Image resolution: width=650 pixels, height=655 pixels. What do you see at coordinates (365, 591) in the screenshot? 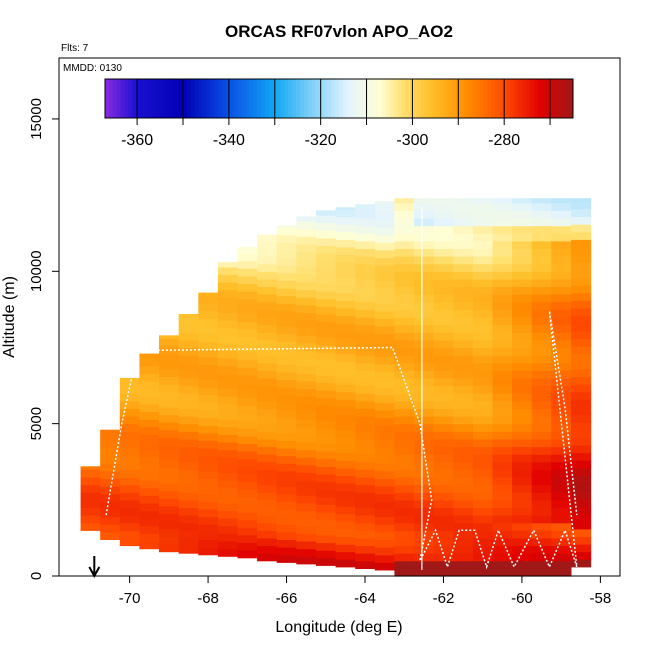
I see `x-axis: -70 -68 -66 -64 -62 -60 -58` at bounding box center [365, 591].